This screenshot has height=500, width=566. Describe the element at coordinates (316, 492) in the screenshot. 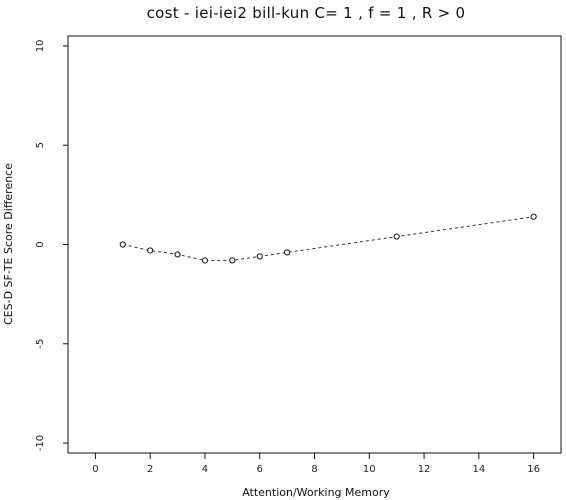

I see `x-axis-title: Attention/Working Memory` at that location.